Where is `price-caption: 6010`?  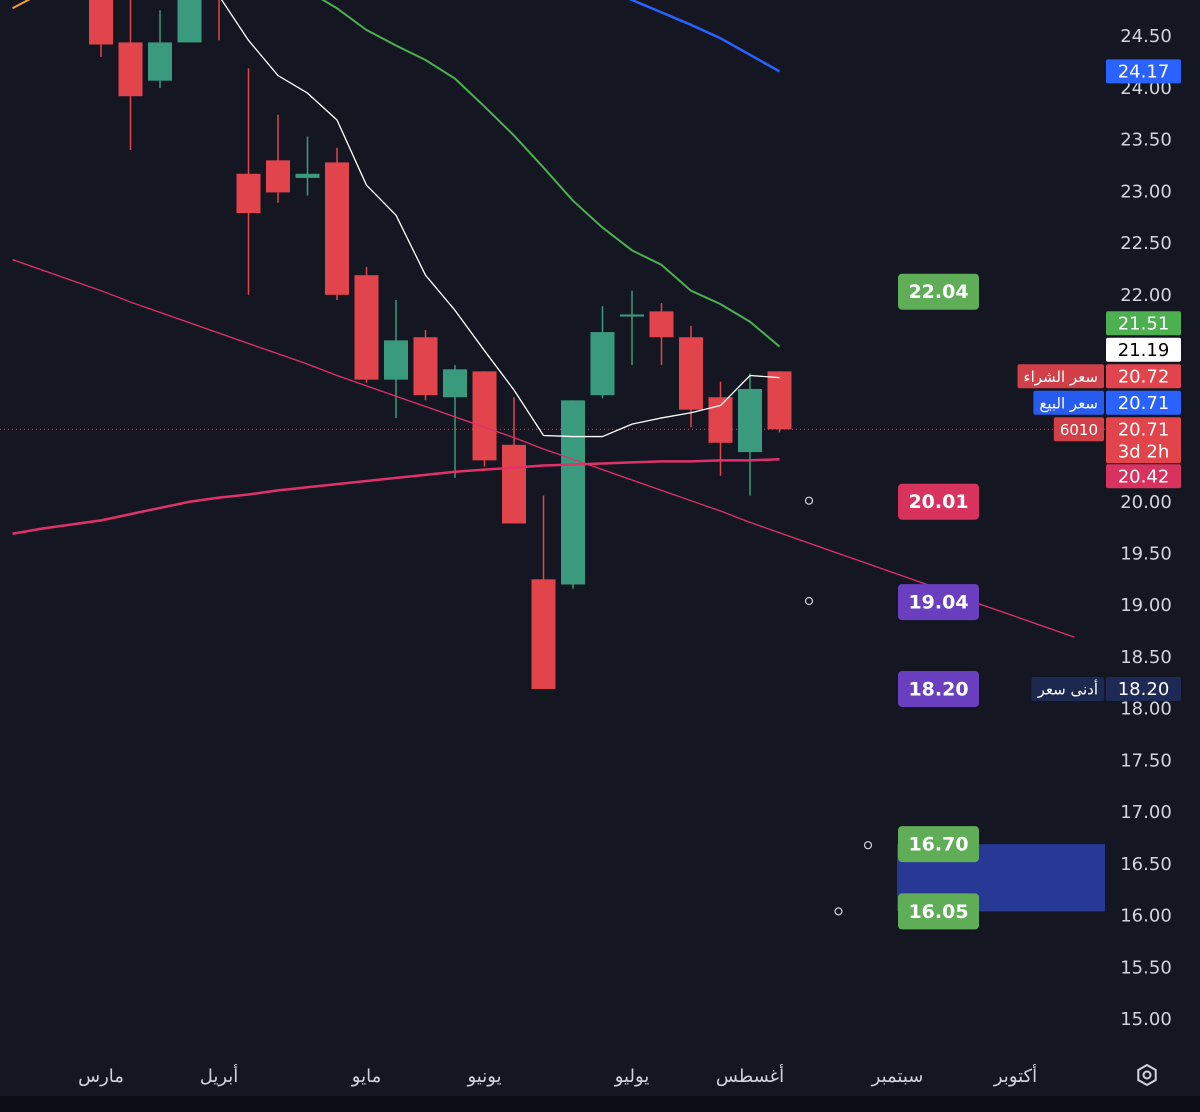 price-caption: 6010 is located at coordinates (1079, 430).